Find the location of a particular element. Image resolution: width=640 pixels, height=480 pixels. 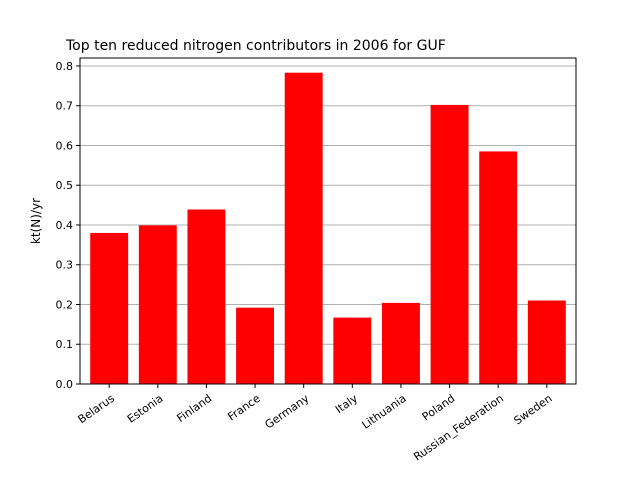

bar-poland is located at coordinates (449, 244).